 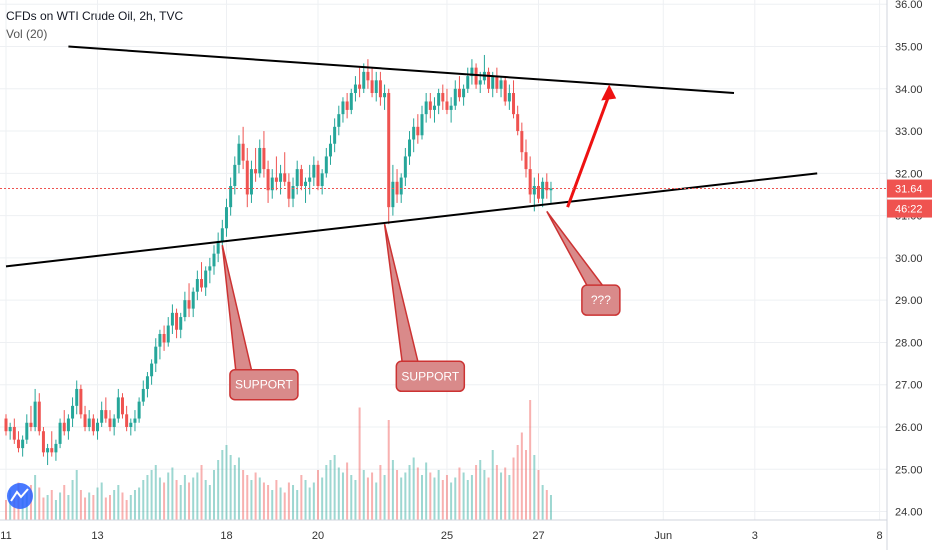 I want to click on callout-label: ???, so click(x=601, y=300).